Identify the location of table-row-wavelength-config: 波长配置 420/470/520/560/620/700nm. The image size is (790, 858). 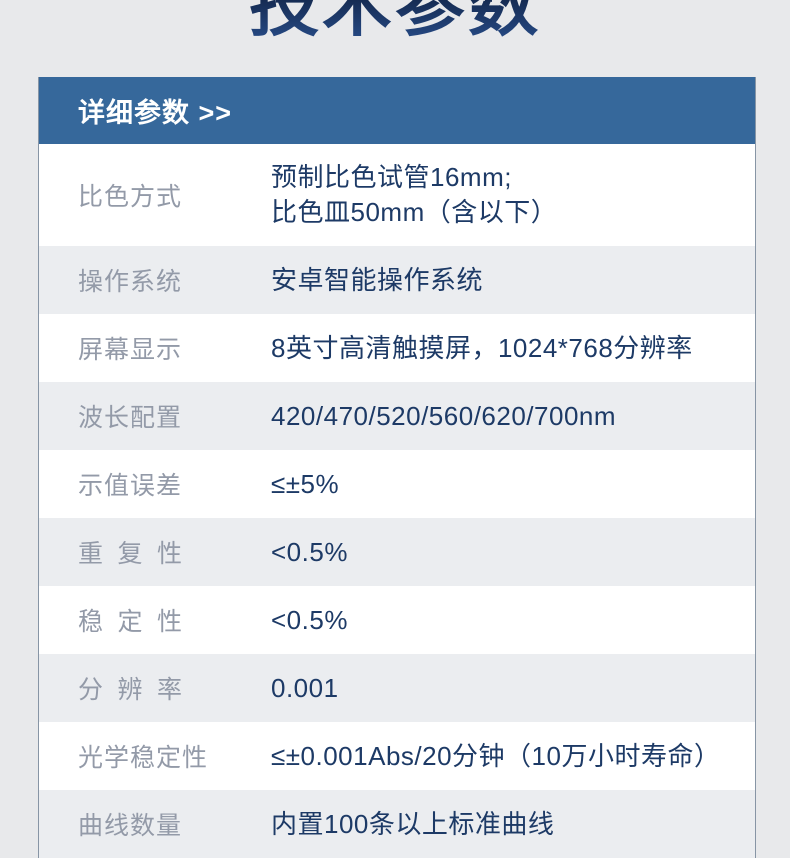
(397, 416).